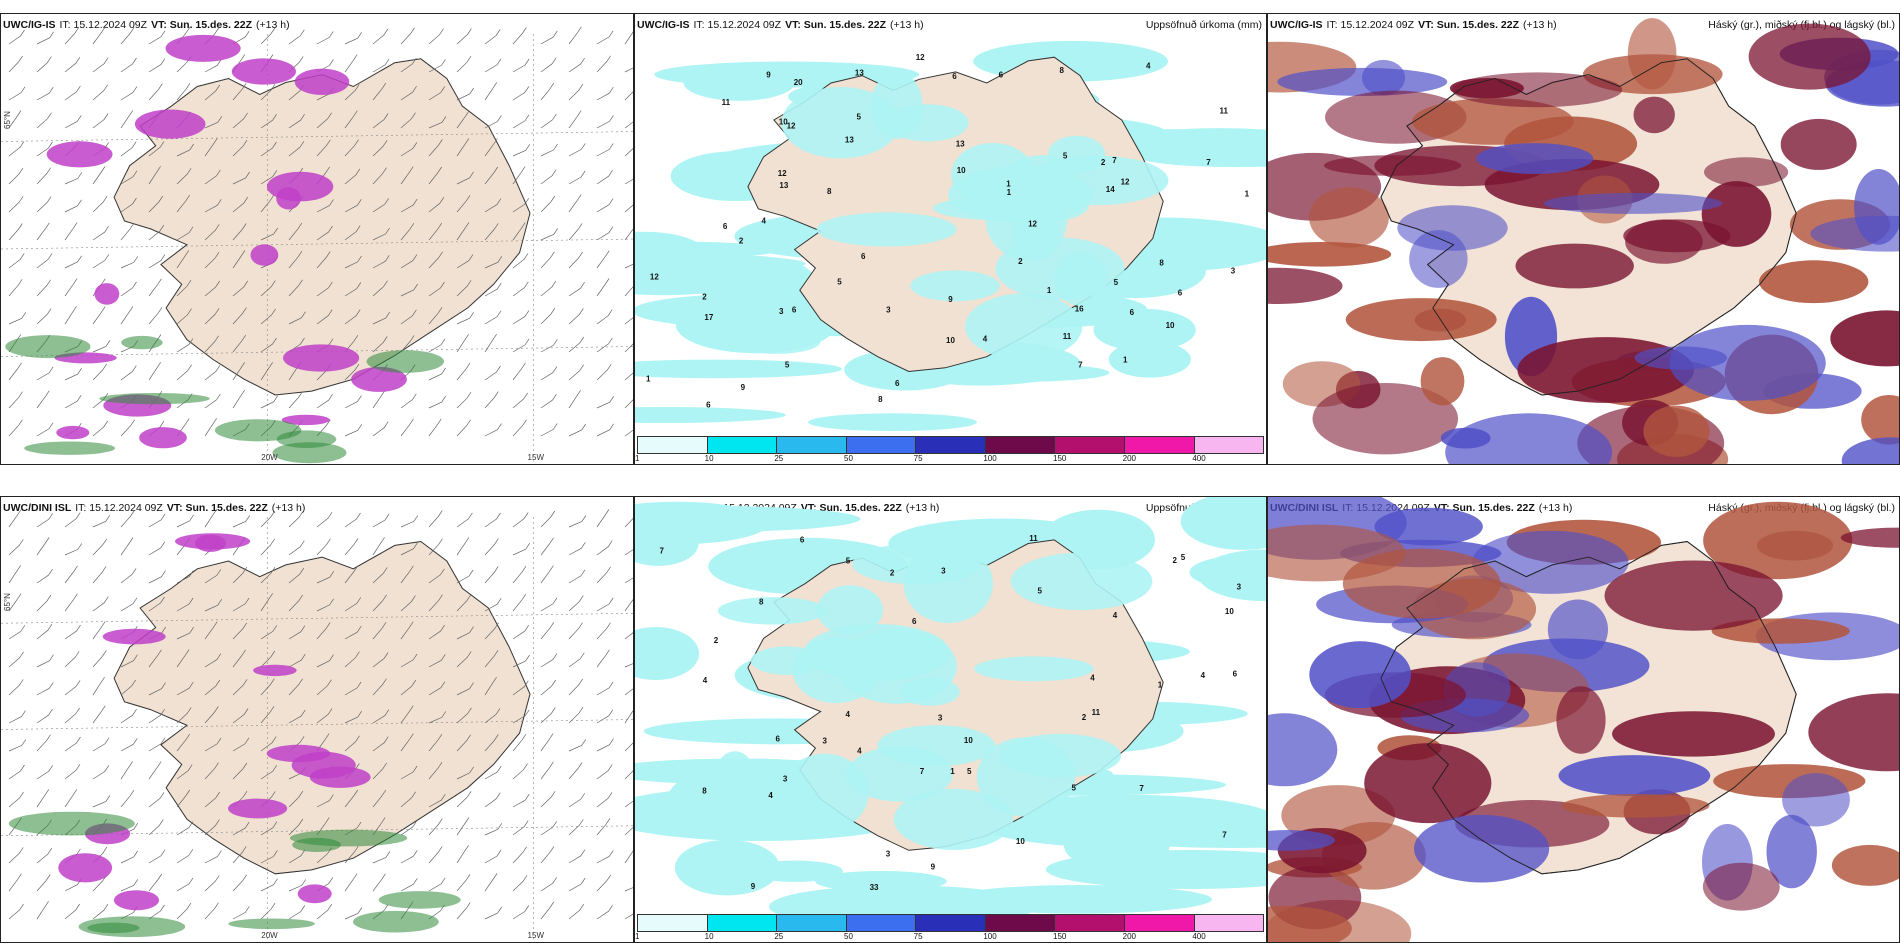 The image size is (1900, 950). Describe the element at coordinates (1084, 717) in the screenshot. I see `precip-value: 2` at that location.